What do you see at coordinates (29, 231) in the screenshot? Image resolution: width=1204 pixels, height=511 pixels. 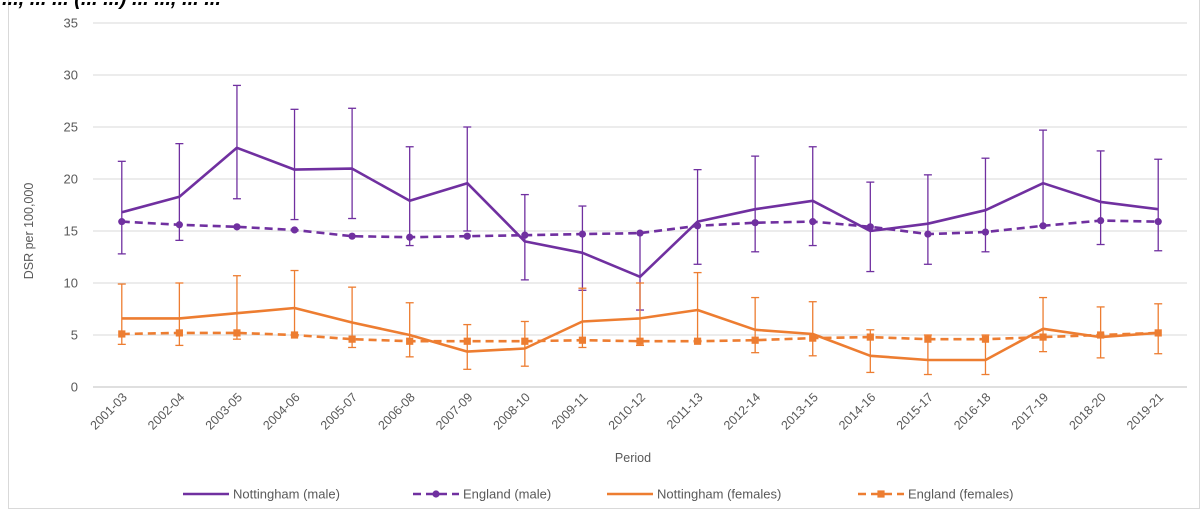 I see `y-axis-title: DSR per 100,000` at bounding box center [29, 231].